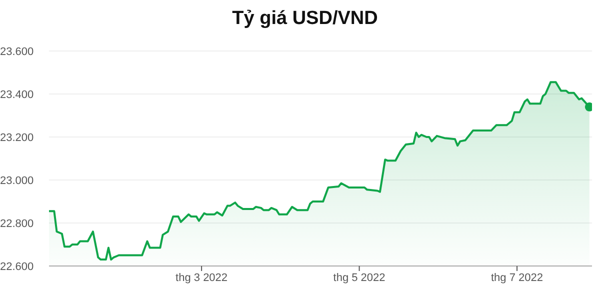  I want to click on y-tick-label: 23.000, so click(17, 180).